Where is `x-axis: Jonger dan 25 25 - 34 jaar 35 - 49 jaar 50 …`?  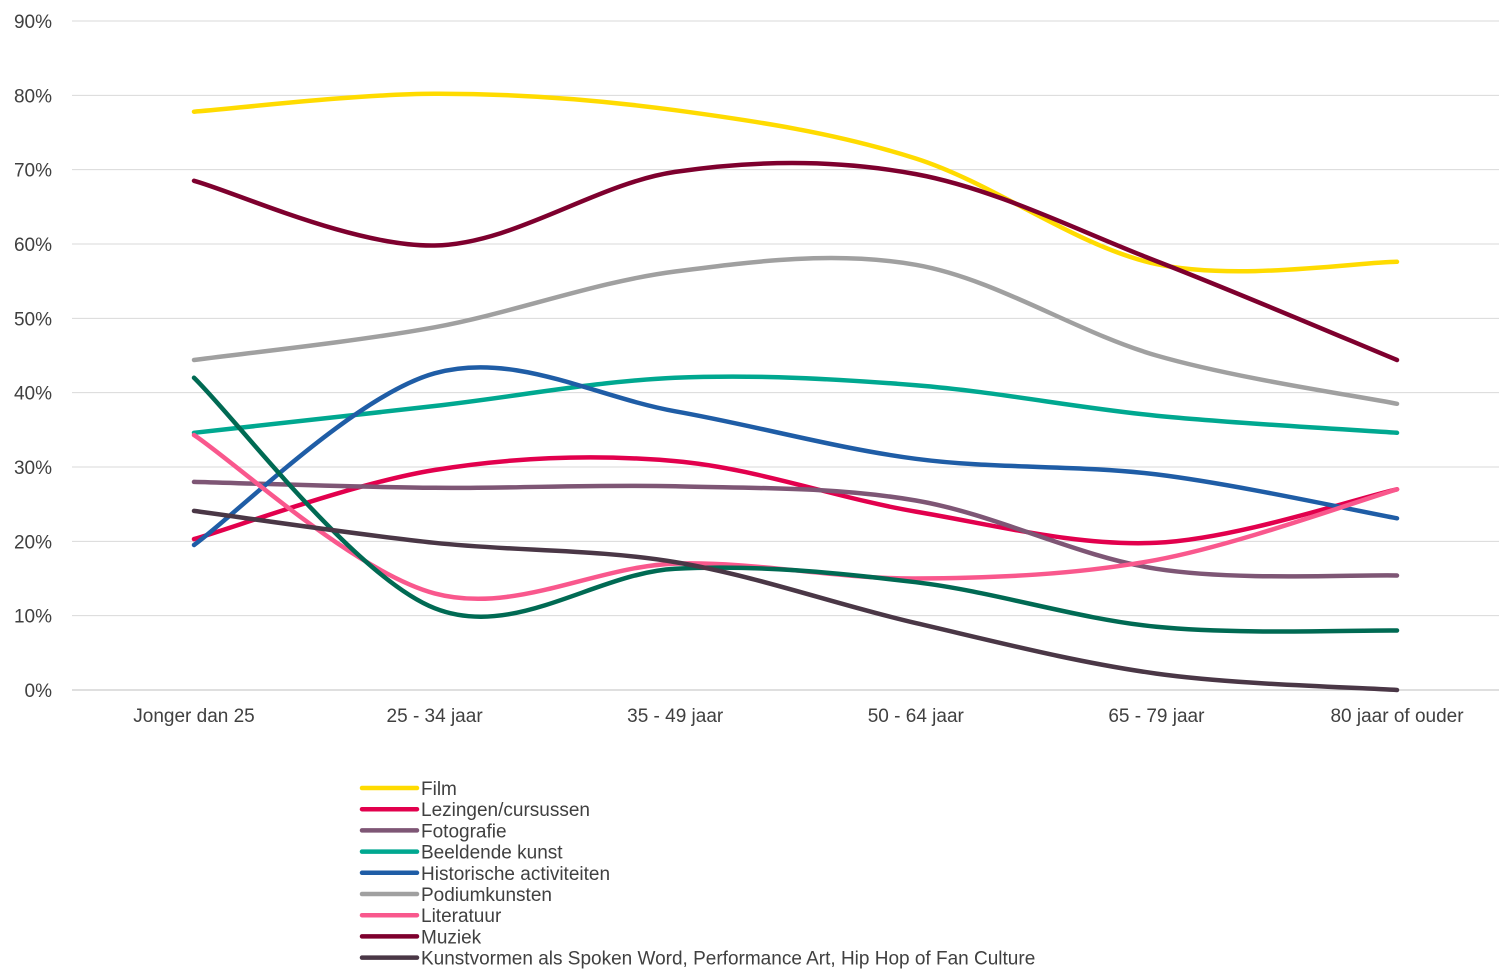 x-axis: Jonger dan 25 25 - 34 jaar 35 - 49 jaar 50 … is located at coordinates (798, 716).